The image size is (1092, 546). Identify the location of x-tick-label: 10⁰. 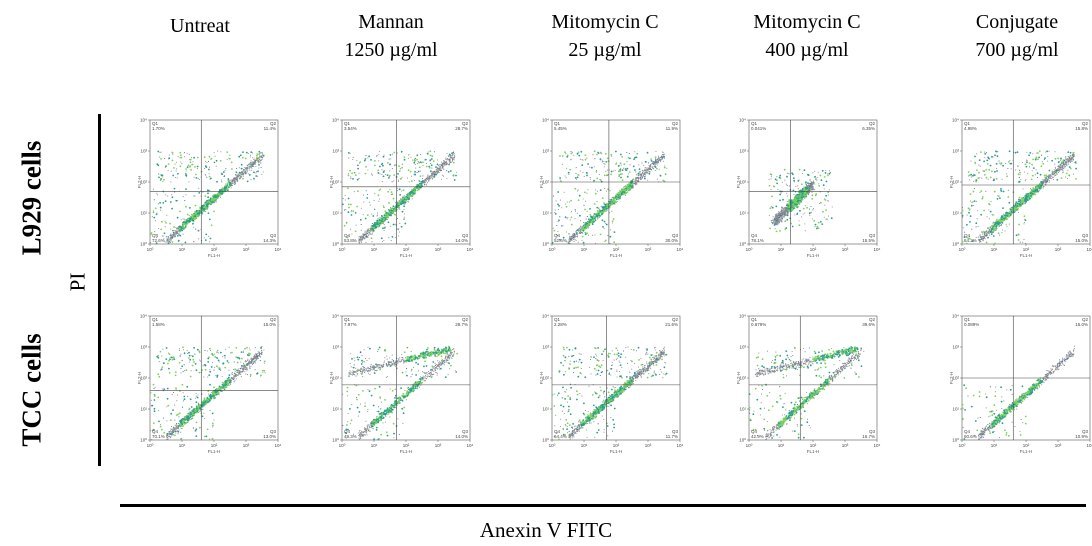
(749, 249).